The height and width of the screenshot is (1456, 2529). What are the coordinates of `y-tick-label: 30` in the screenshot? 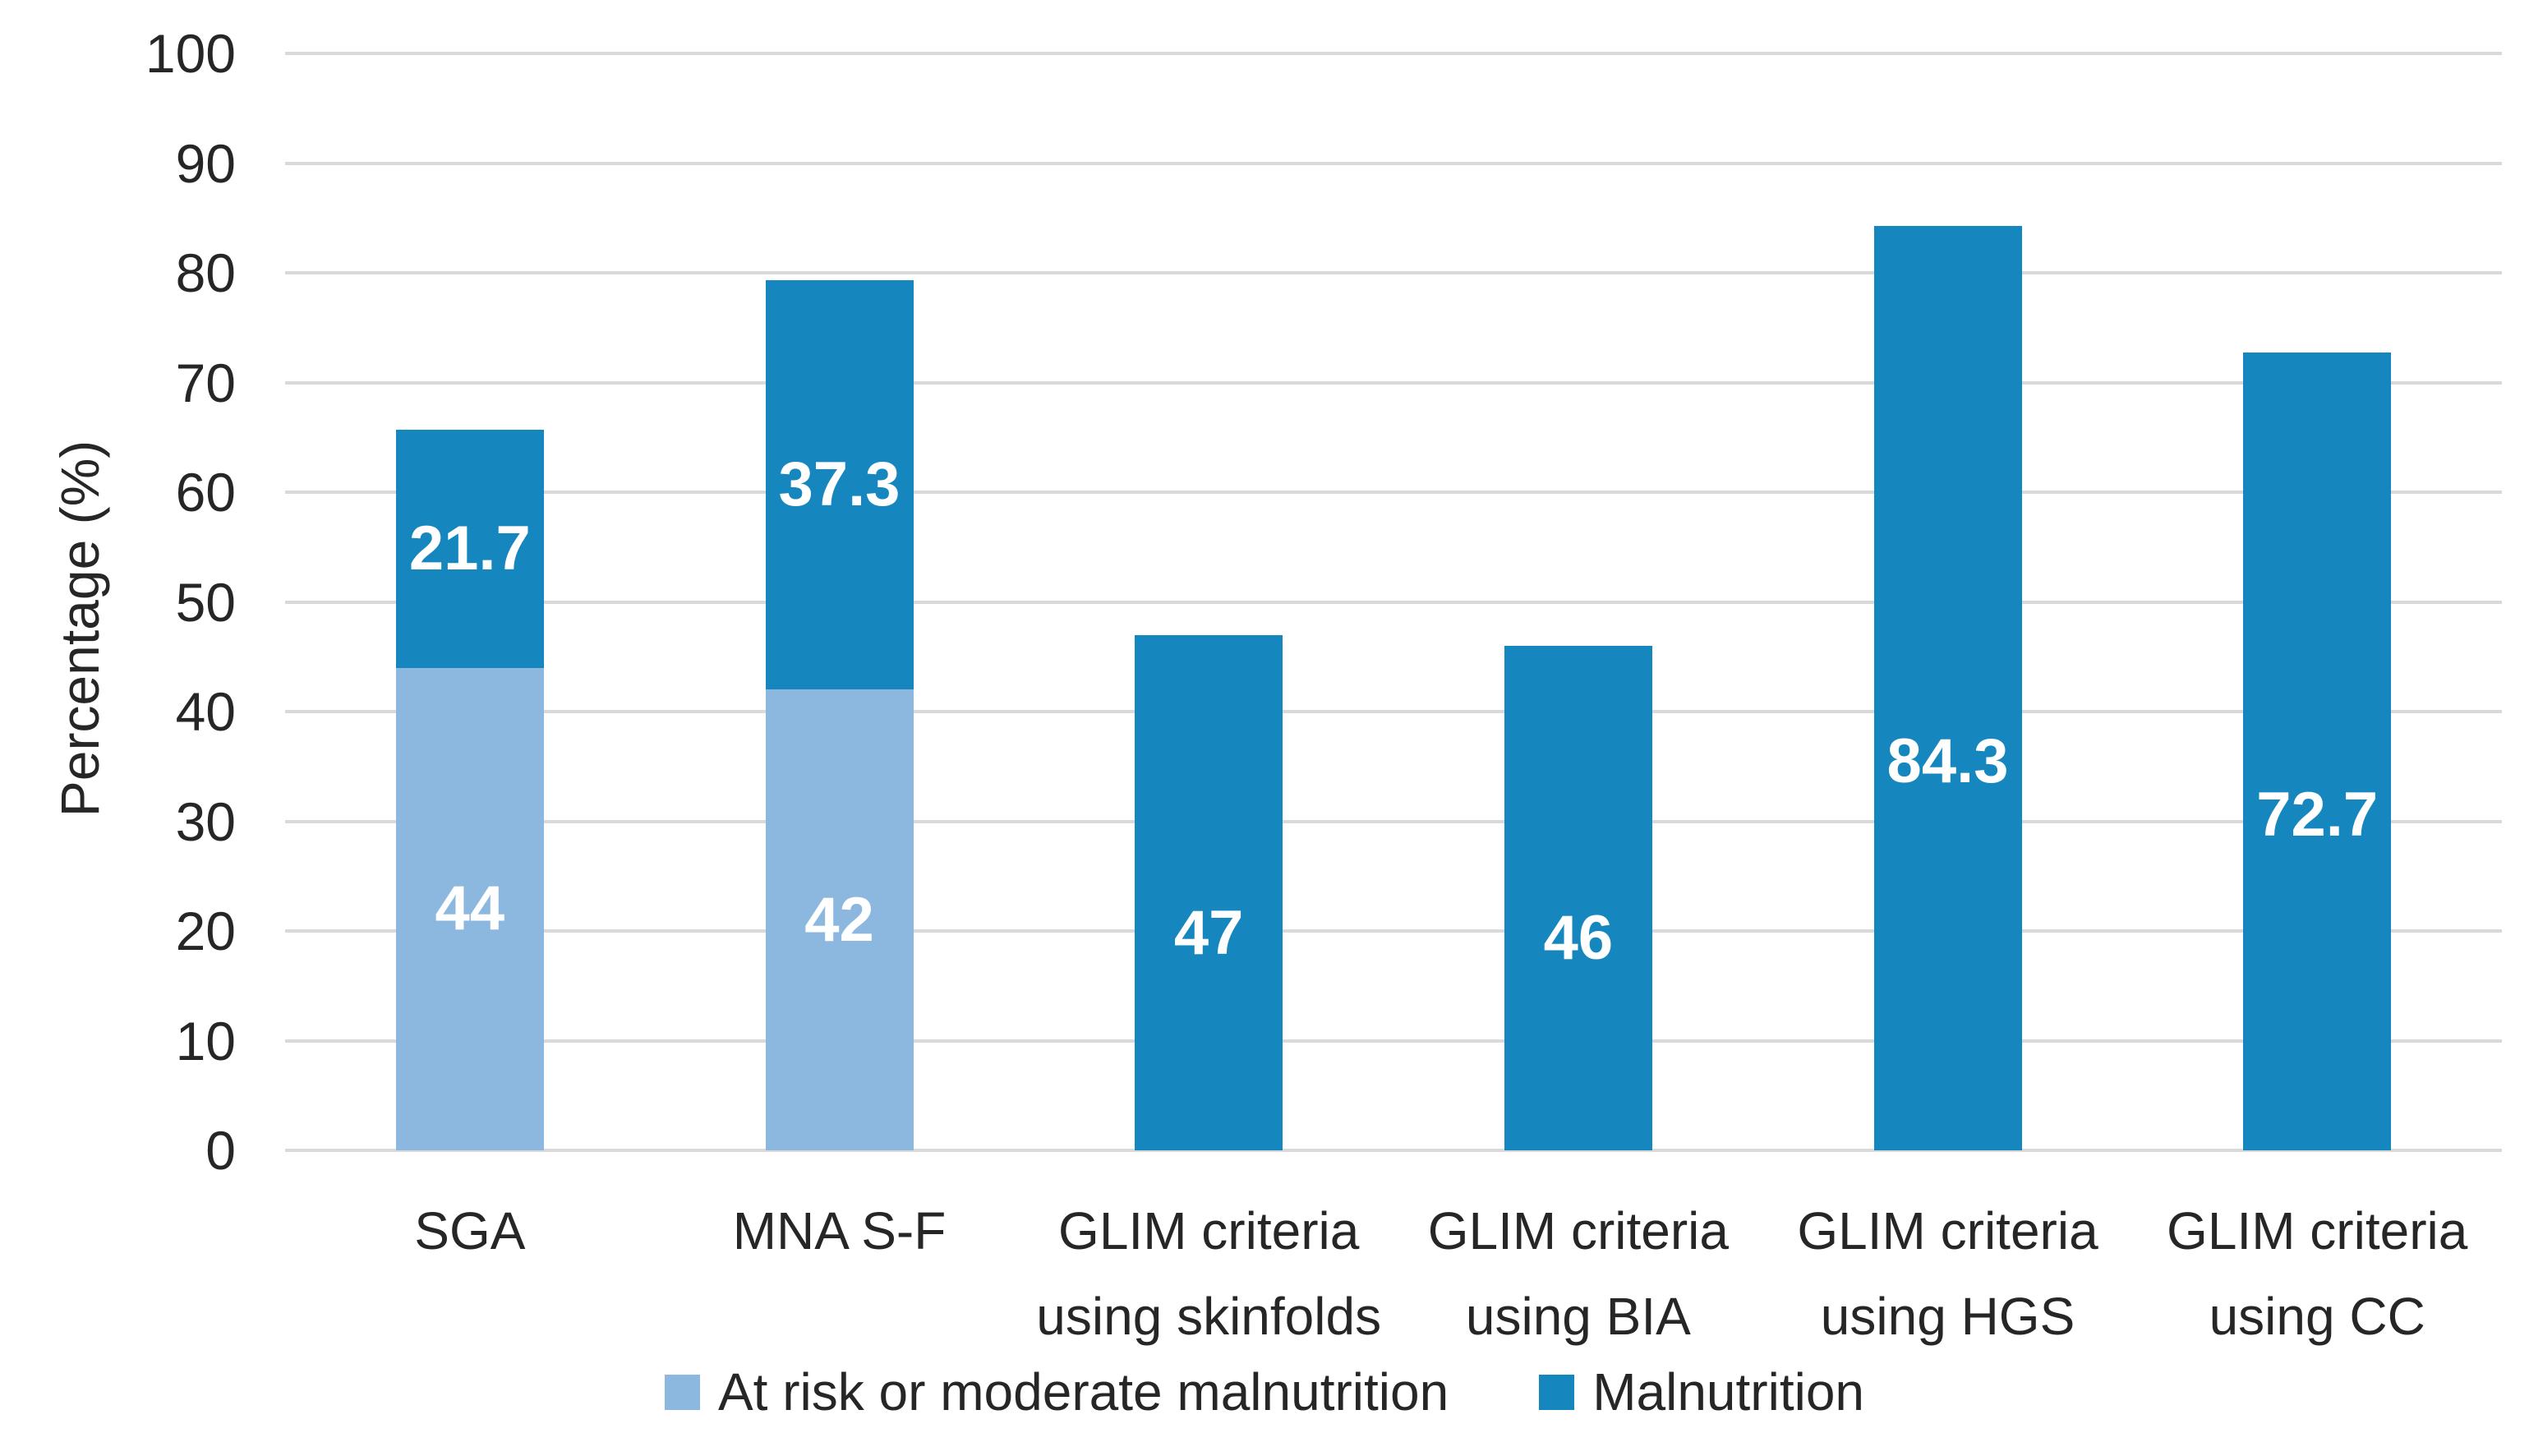 It's located at (206, 821).